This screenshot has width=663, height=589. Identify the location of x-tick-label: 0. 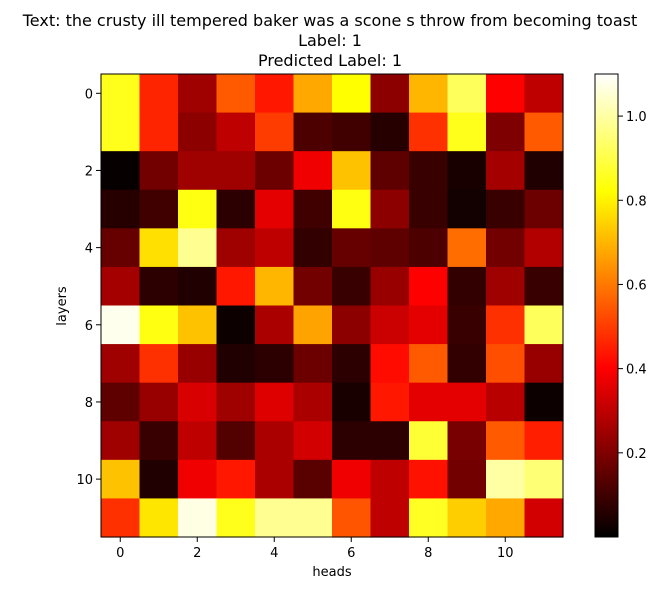
(120, 553).